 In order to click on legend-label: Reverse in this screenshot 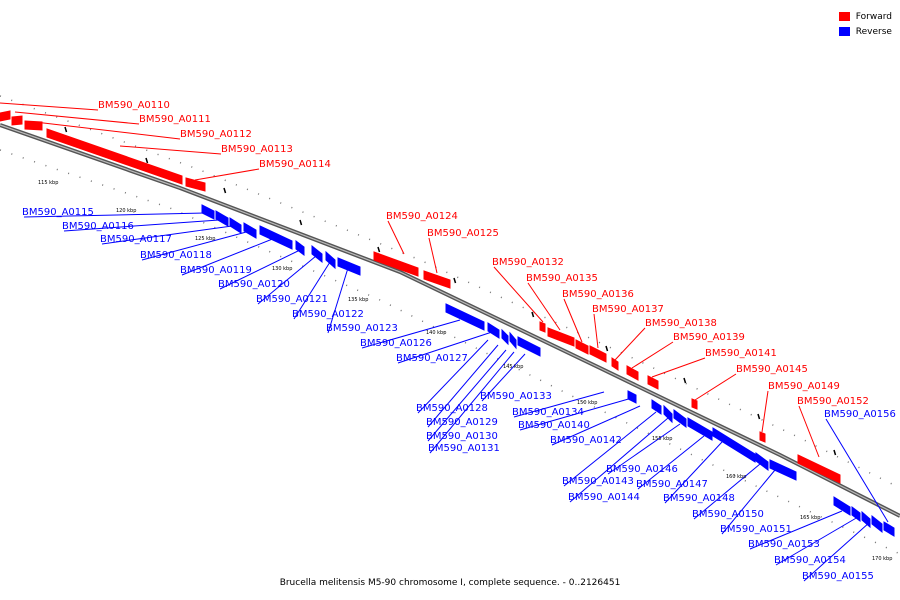, I will do `click(873, 31)`.